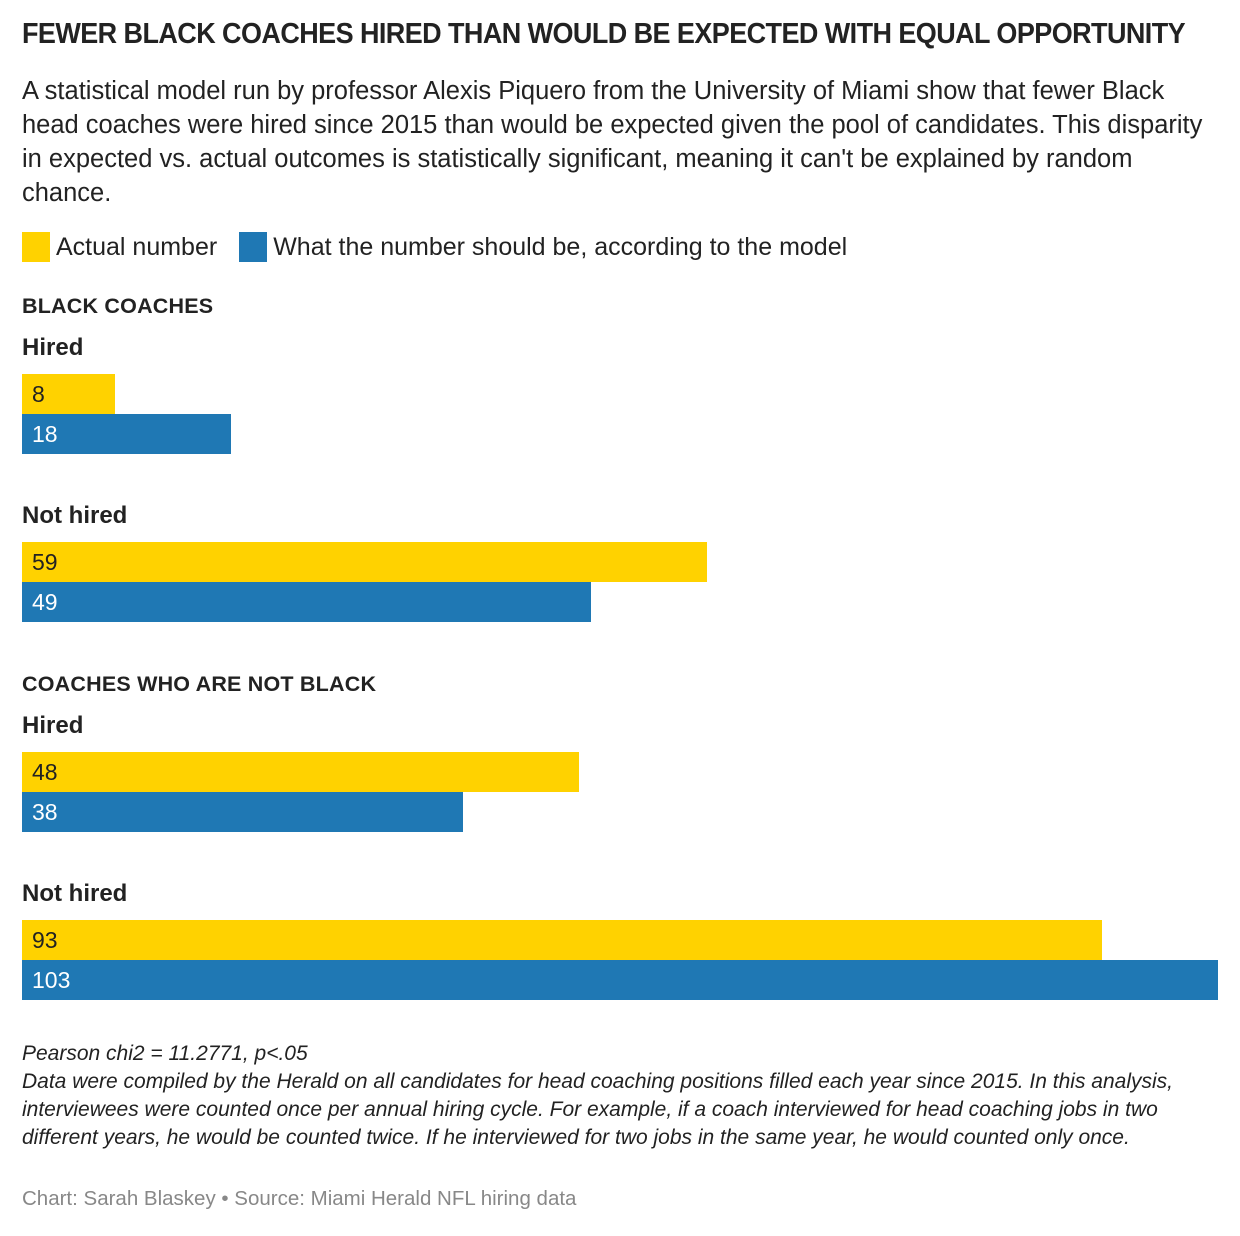 The width and height of the screenshot is (1240, 1236). I want to click on bar-actual: 59, so click(364, 562).